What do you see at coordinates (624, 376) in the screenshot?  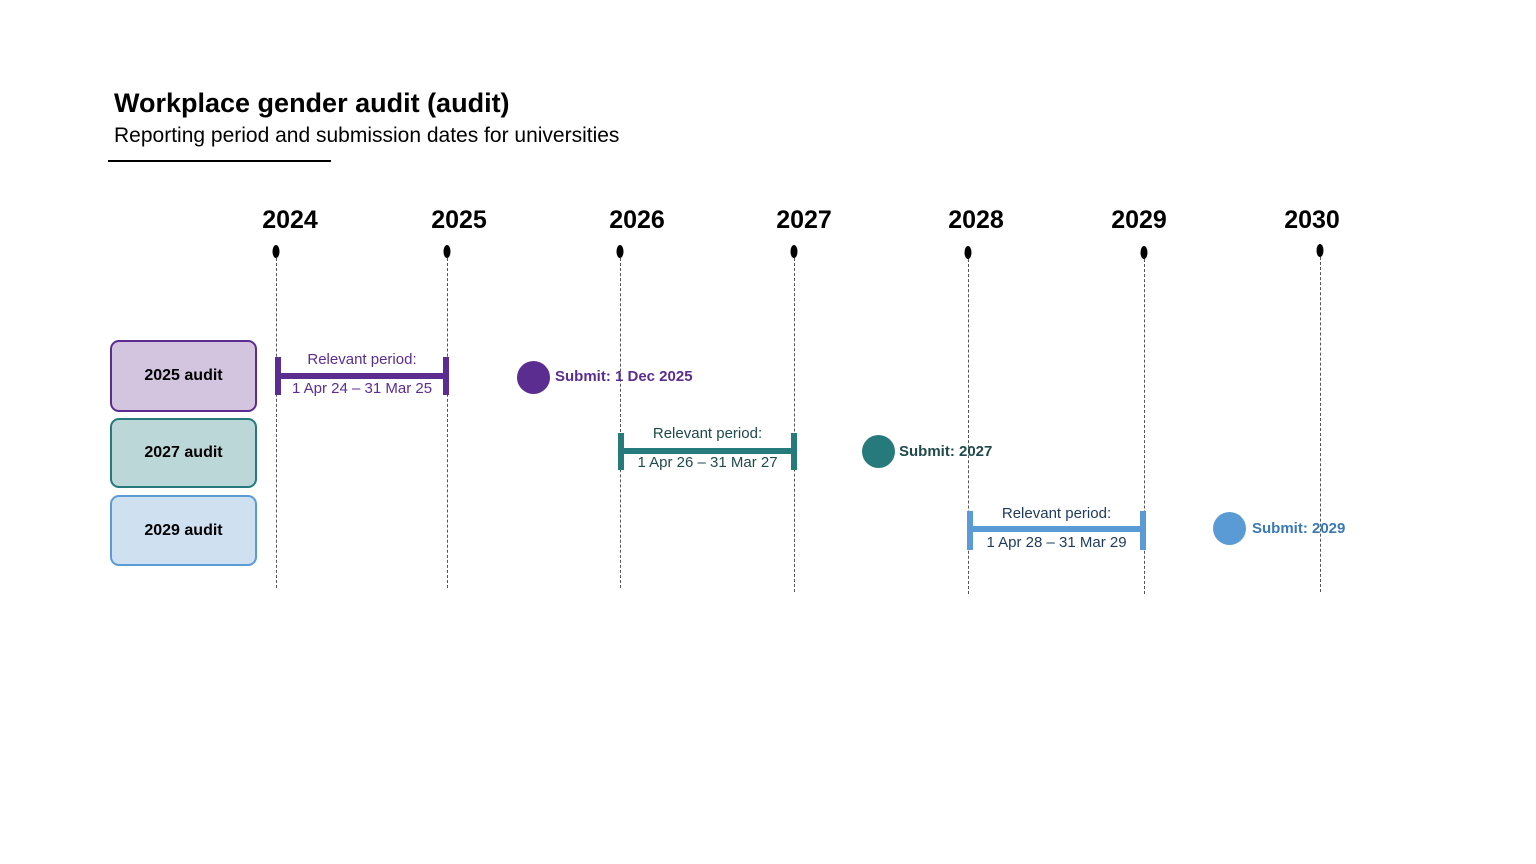 I see `submit-label: Submit: 1 Dec 2025` at bounding box center [624, 376].